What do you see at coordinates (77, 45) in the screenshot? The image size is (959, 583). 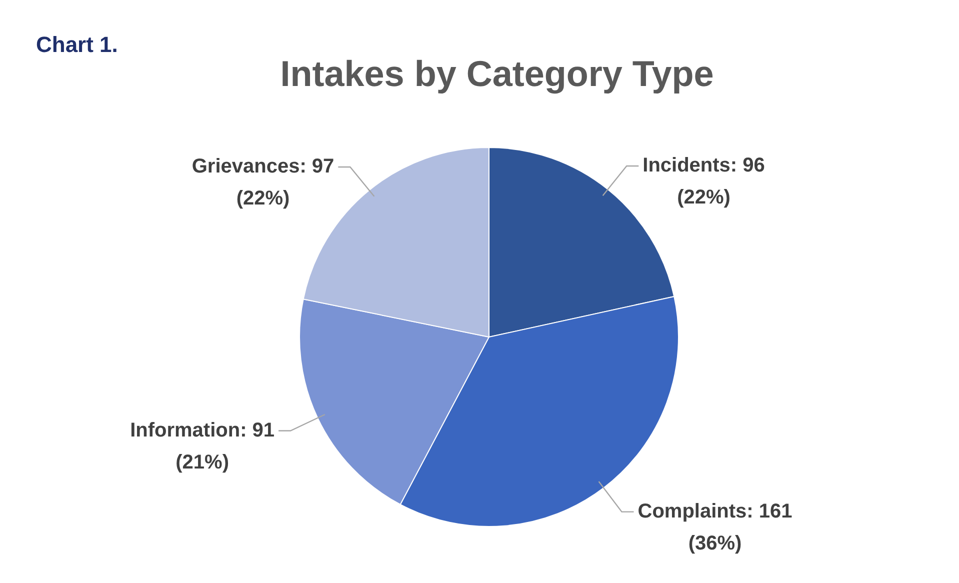 I see `caption: Chart 1.` at bounding box center [77, 45].